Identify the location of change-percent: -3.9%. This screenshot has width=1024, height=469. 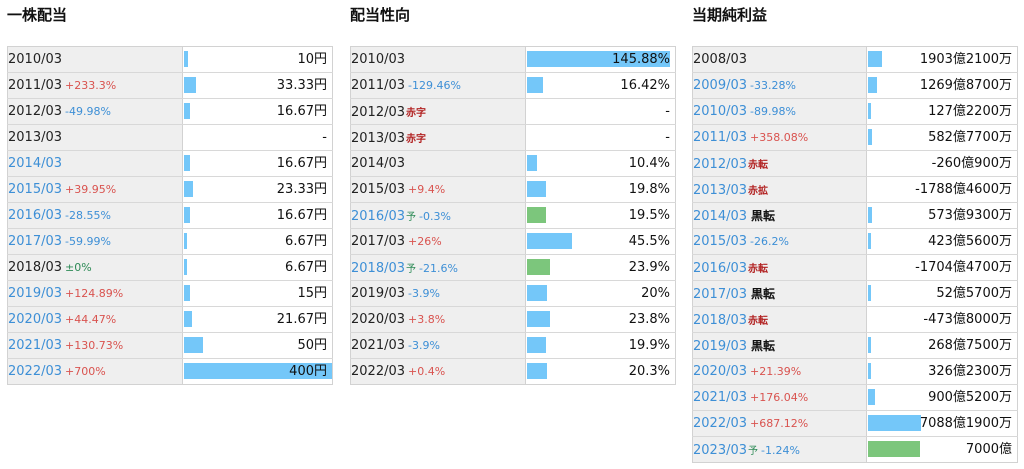
(424, 345).